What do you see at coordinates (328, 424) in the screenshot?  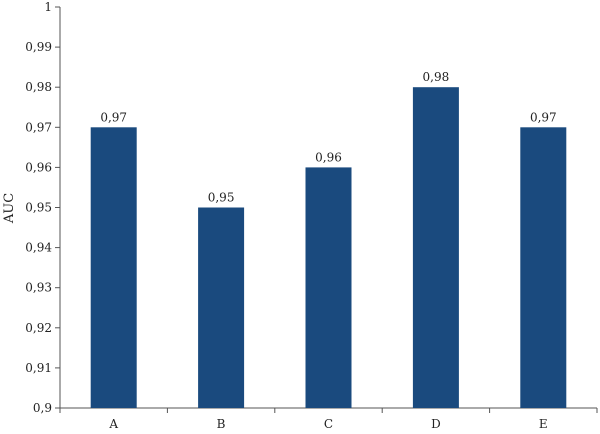 I see `x-tick-label-c: C` at bounding box center [328, 424].